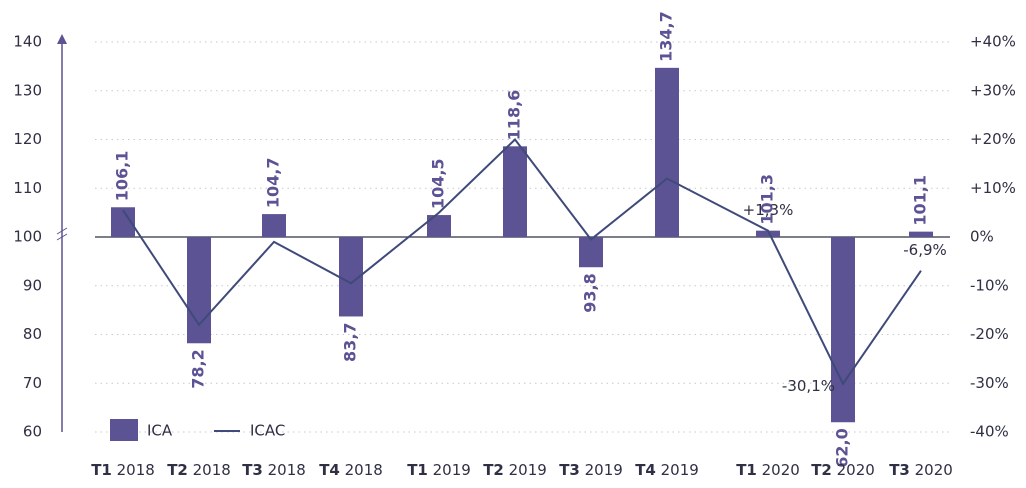  Describe the element at coordinates (32, 285) in the screenshot. I see `y-tick-label: 90` at that location.